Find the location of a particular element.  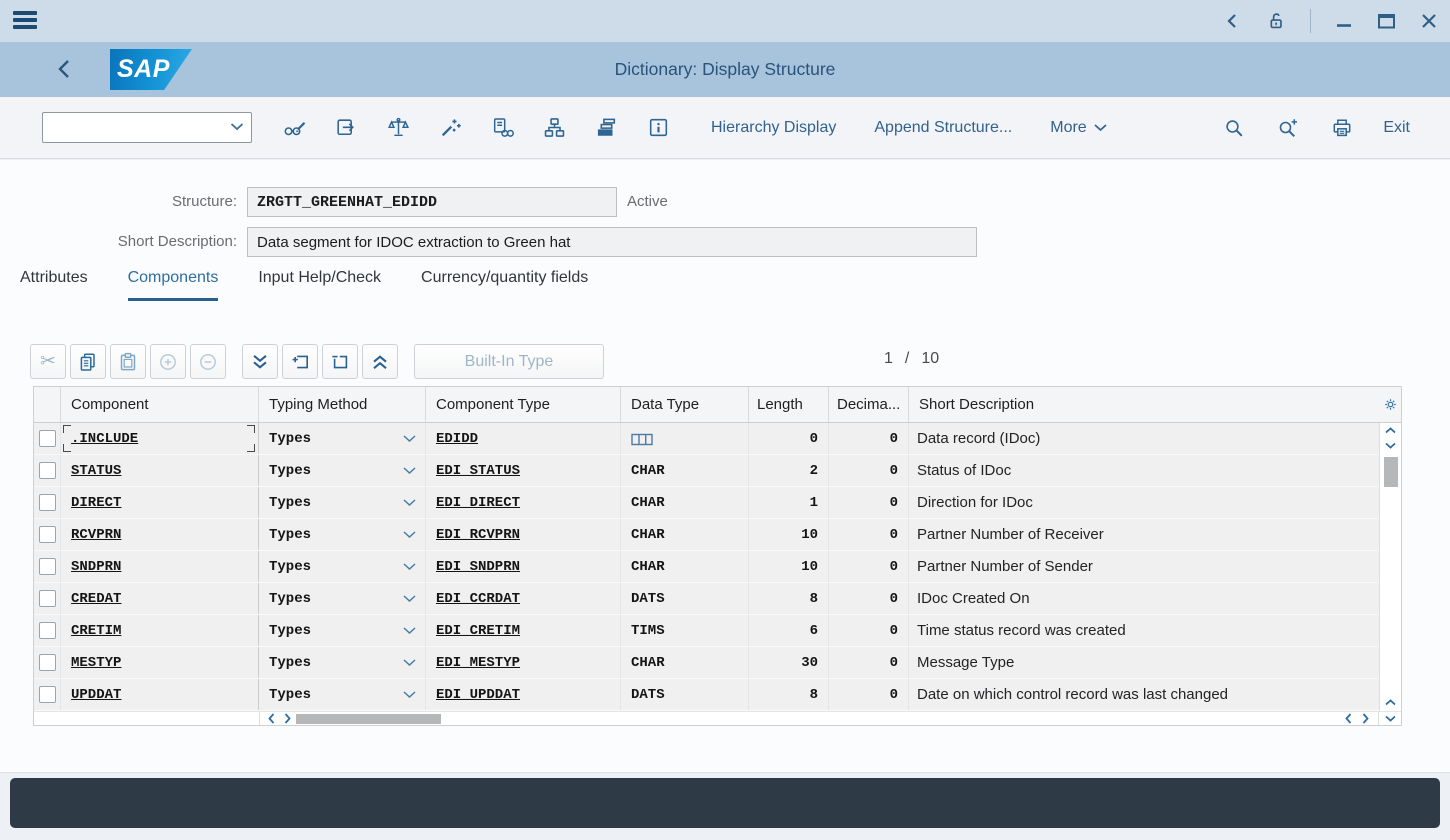

component-link: STATUS is located at coordinates (96, 470).